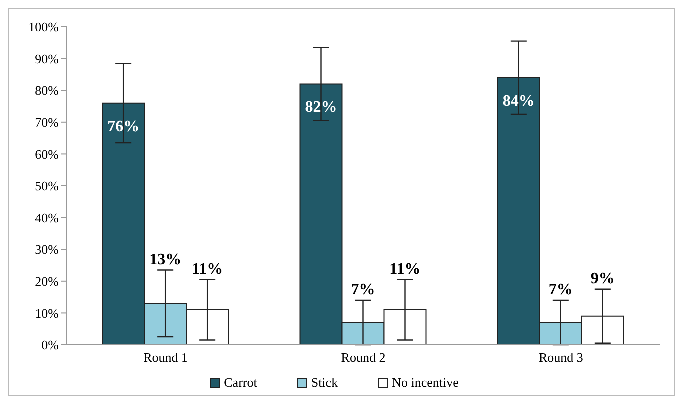 The height and width of the screenshot is (402, 681). What do you see at coordinates (425, 383) in the screenshot?
I see `legend-label: No incentive` at bounding box center [425, 383].